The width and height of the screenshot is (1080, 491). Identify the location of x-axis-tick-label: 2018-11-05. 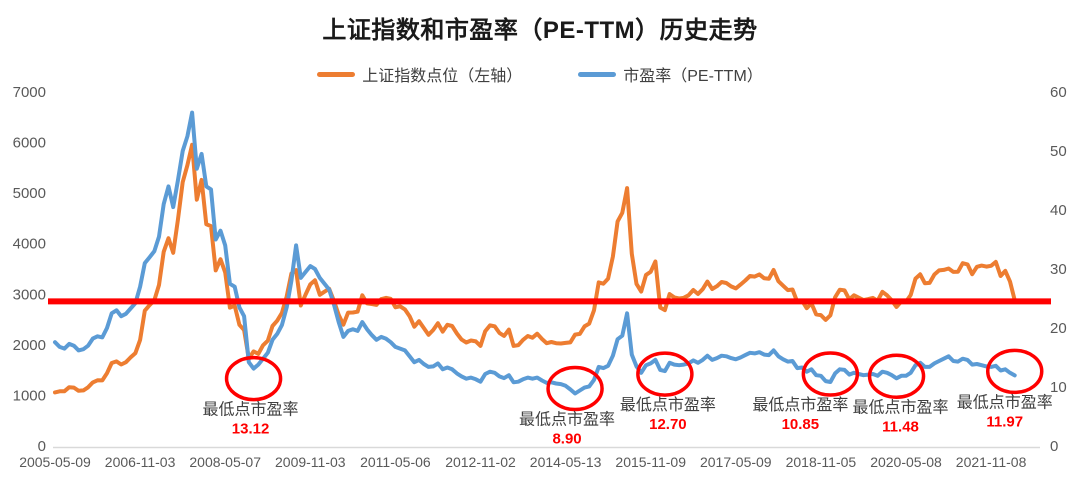
(821, 462).